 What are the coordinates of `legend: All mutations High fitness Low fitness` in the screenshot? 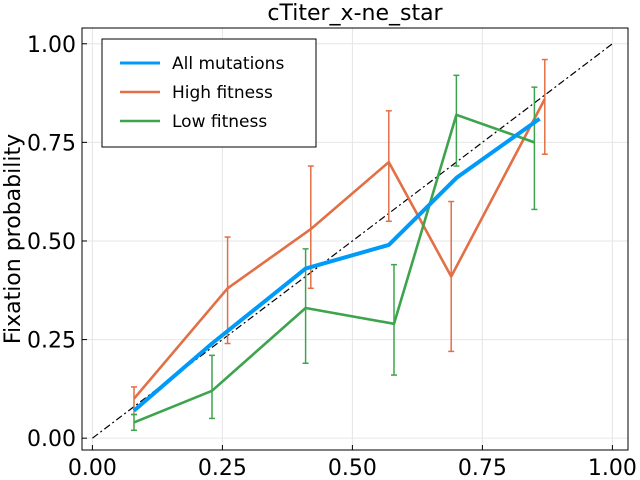 It's located at (209, 93).